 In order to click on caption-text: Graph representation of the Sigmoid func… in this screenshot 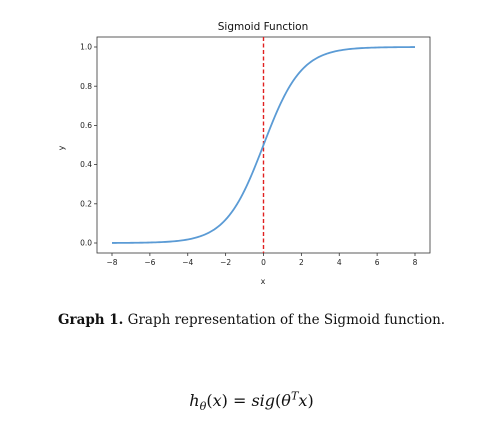, I will do `click(284, 320)`.